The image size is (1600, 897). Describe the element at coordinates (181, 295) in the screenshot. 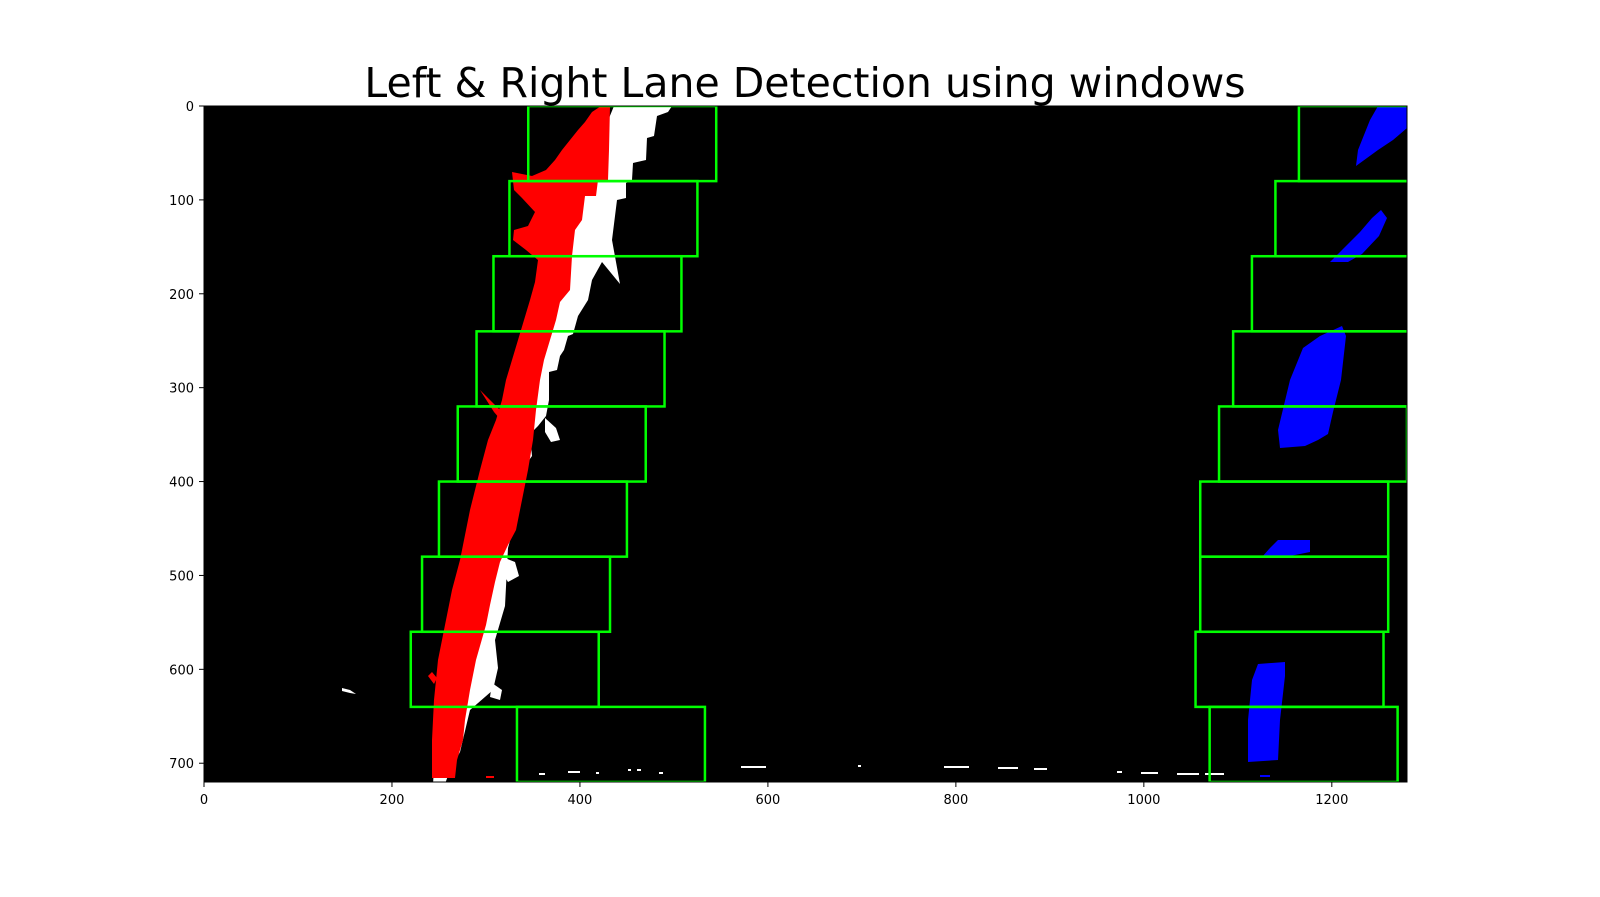

I see `y-tick-label: 200` at that location.